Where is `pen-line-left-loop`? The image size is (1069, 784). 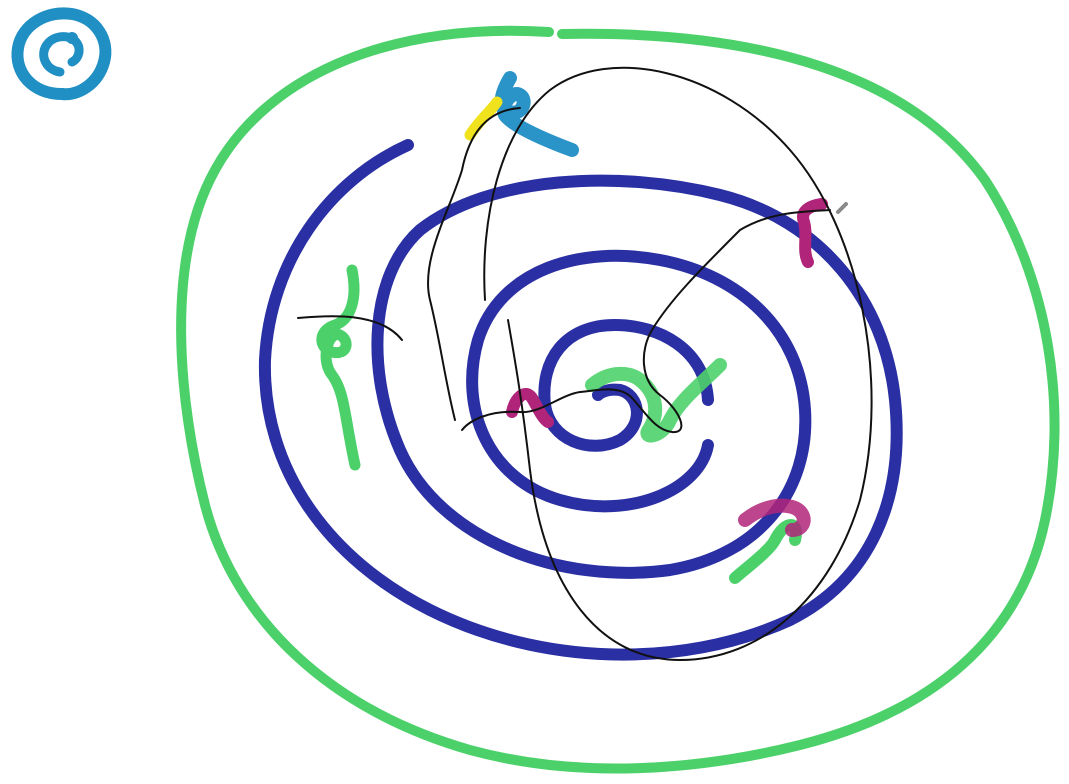
pen-line-left-loop is located at coordinates (474, 264).